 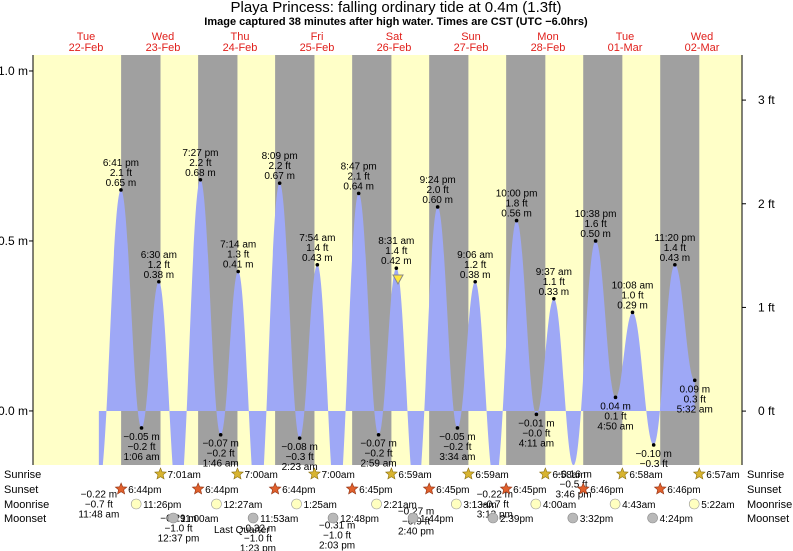 What do you see at coordinates (625, 37) in the screenshot?
I see `weekday-label: Tue` at bounding box center [625, 37].